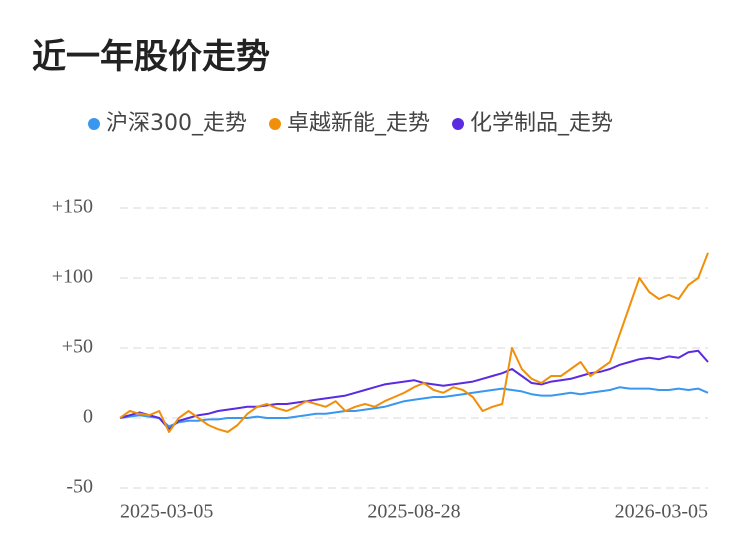  I want to click on y-tick-label: +150, so click(72, 207).